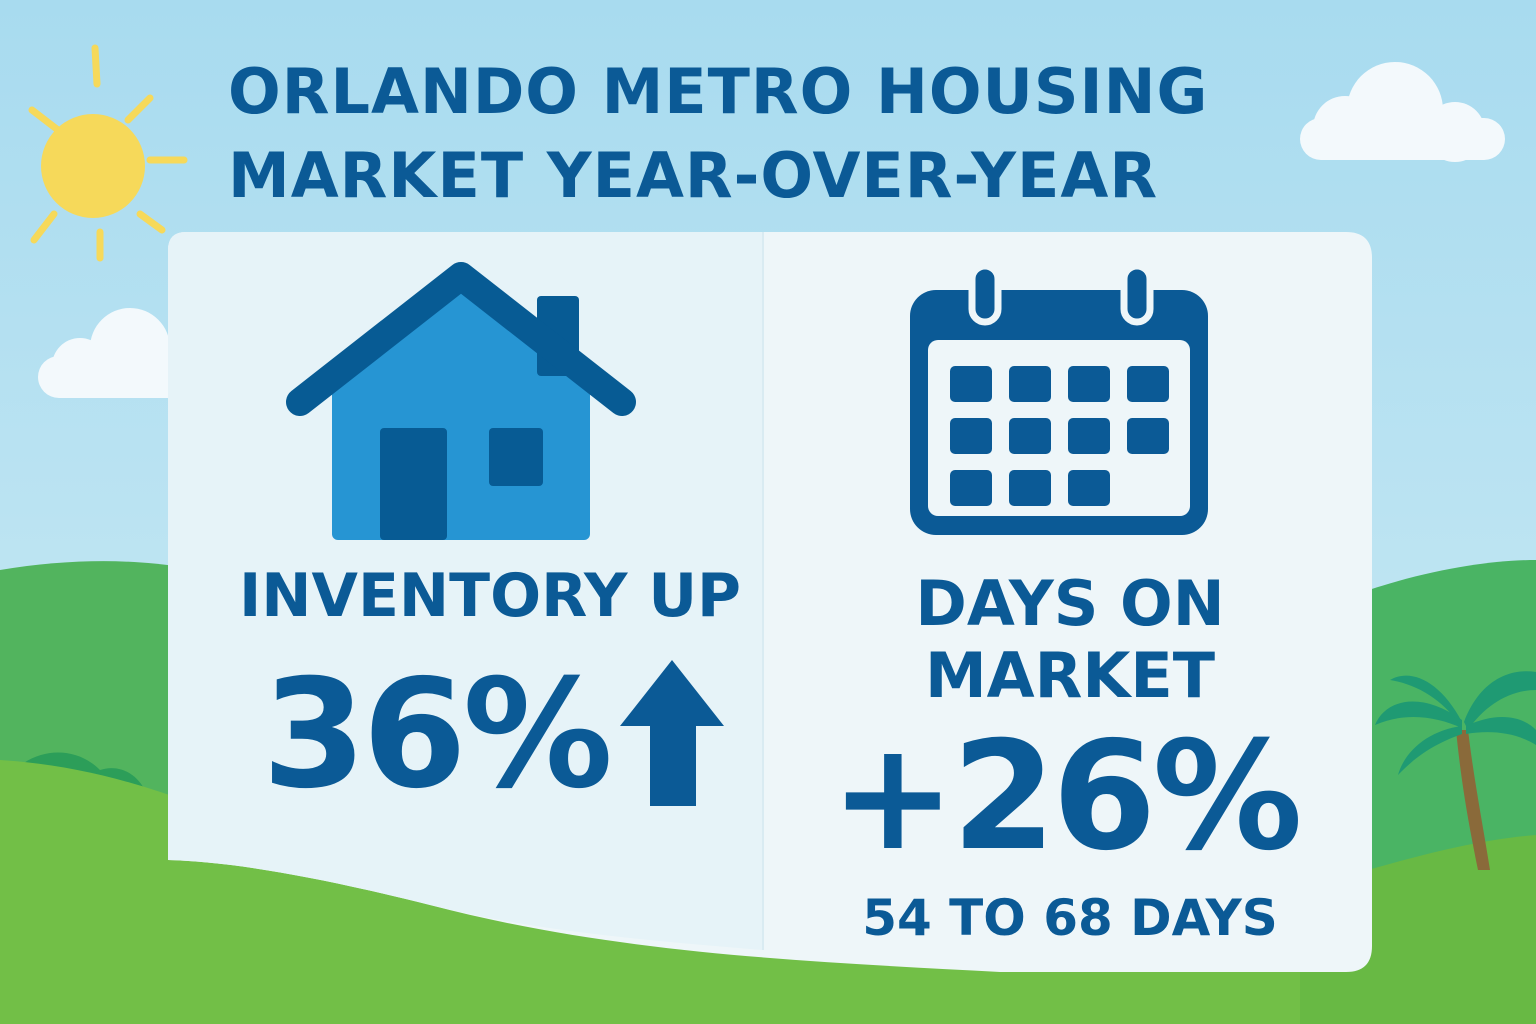 The width and height of the screenshot is (1536, 1024). I want to click on arrow-up-icon, so click(672, 733).